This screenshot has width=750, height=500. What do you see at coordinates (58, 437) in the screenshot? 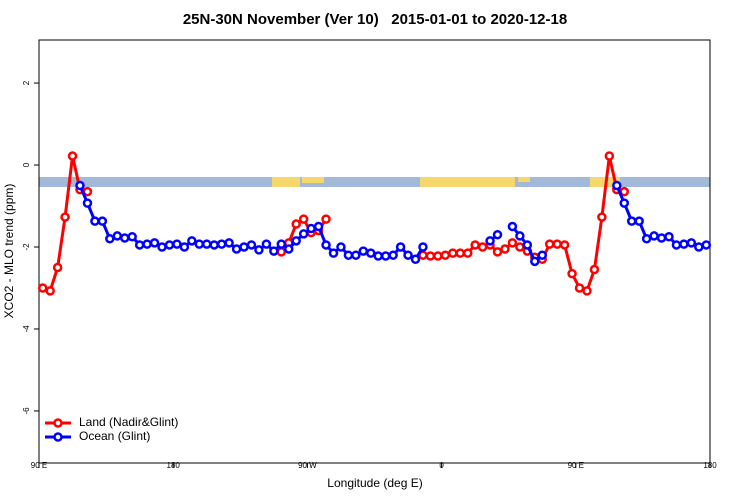
I see `legend-marker` at bounding box center [58, 437].